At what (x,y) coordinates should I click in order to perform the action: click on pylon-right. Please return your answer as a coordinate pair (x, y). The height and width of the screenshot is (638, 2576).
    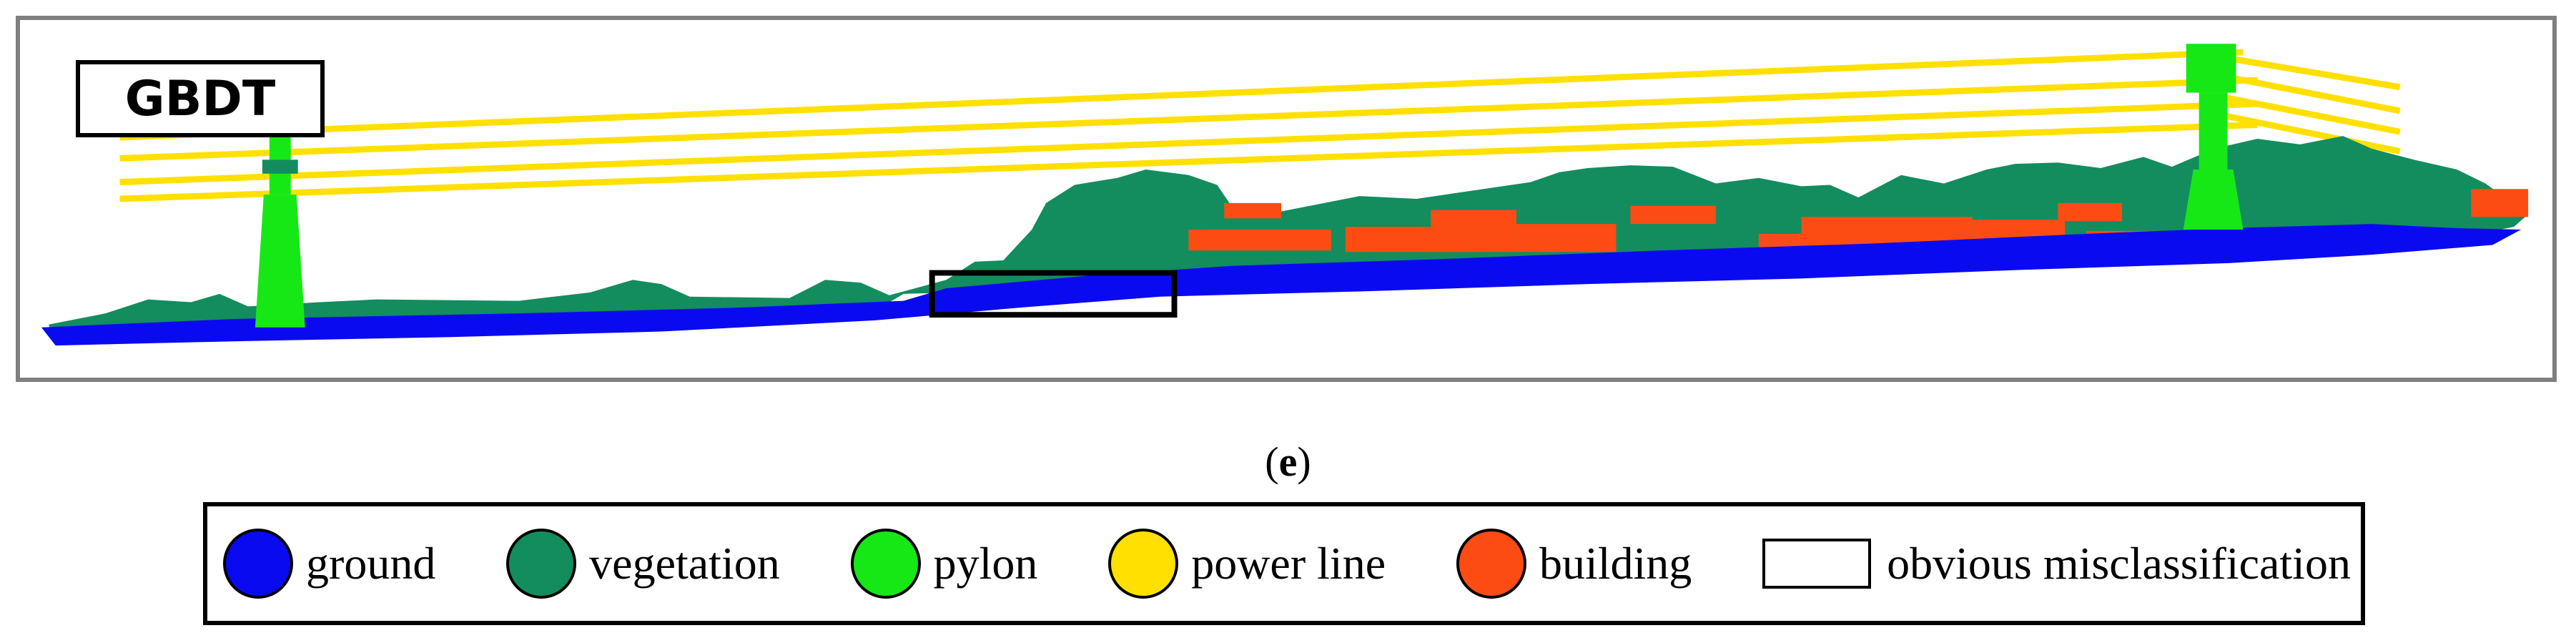
    Looking at the image, I should click on (2213, 137).